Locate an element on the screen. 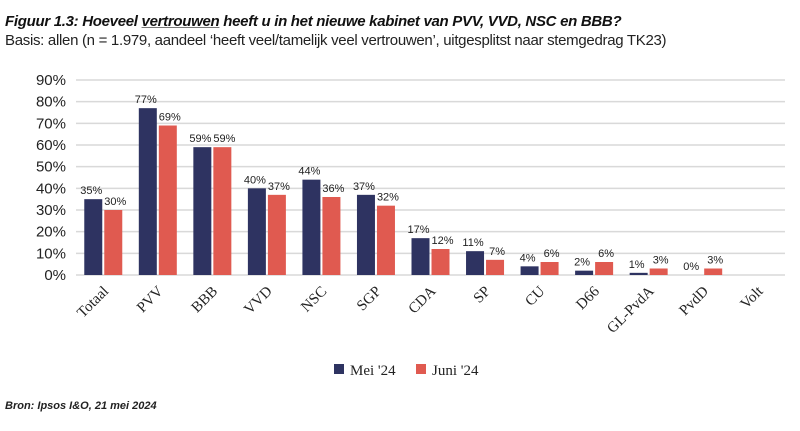 This screenshot has height=431, width=800. x-tick-label: Volt is located at coordinates (752, 297).